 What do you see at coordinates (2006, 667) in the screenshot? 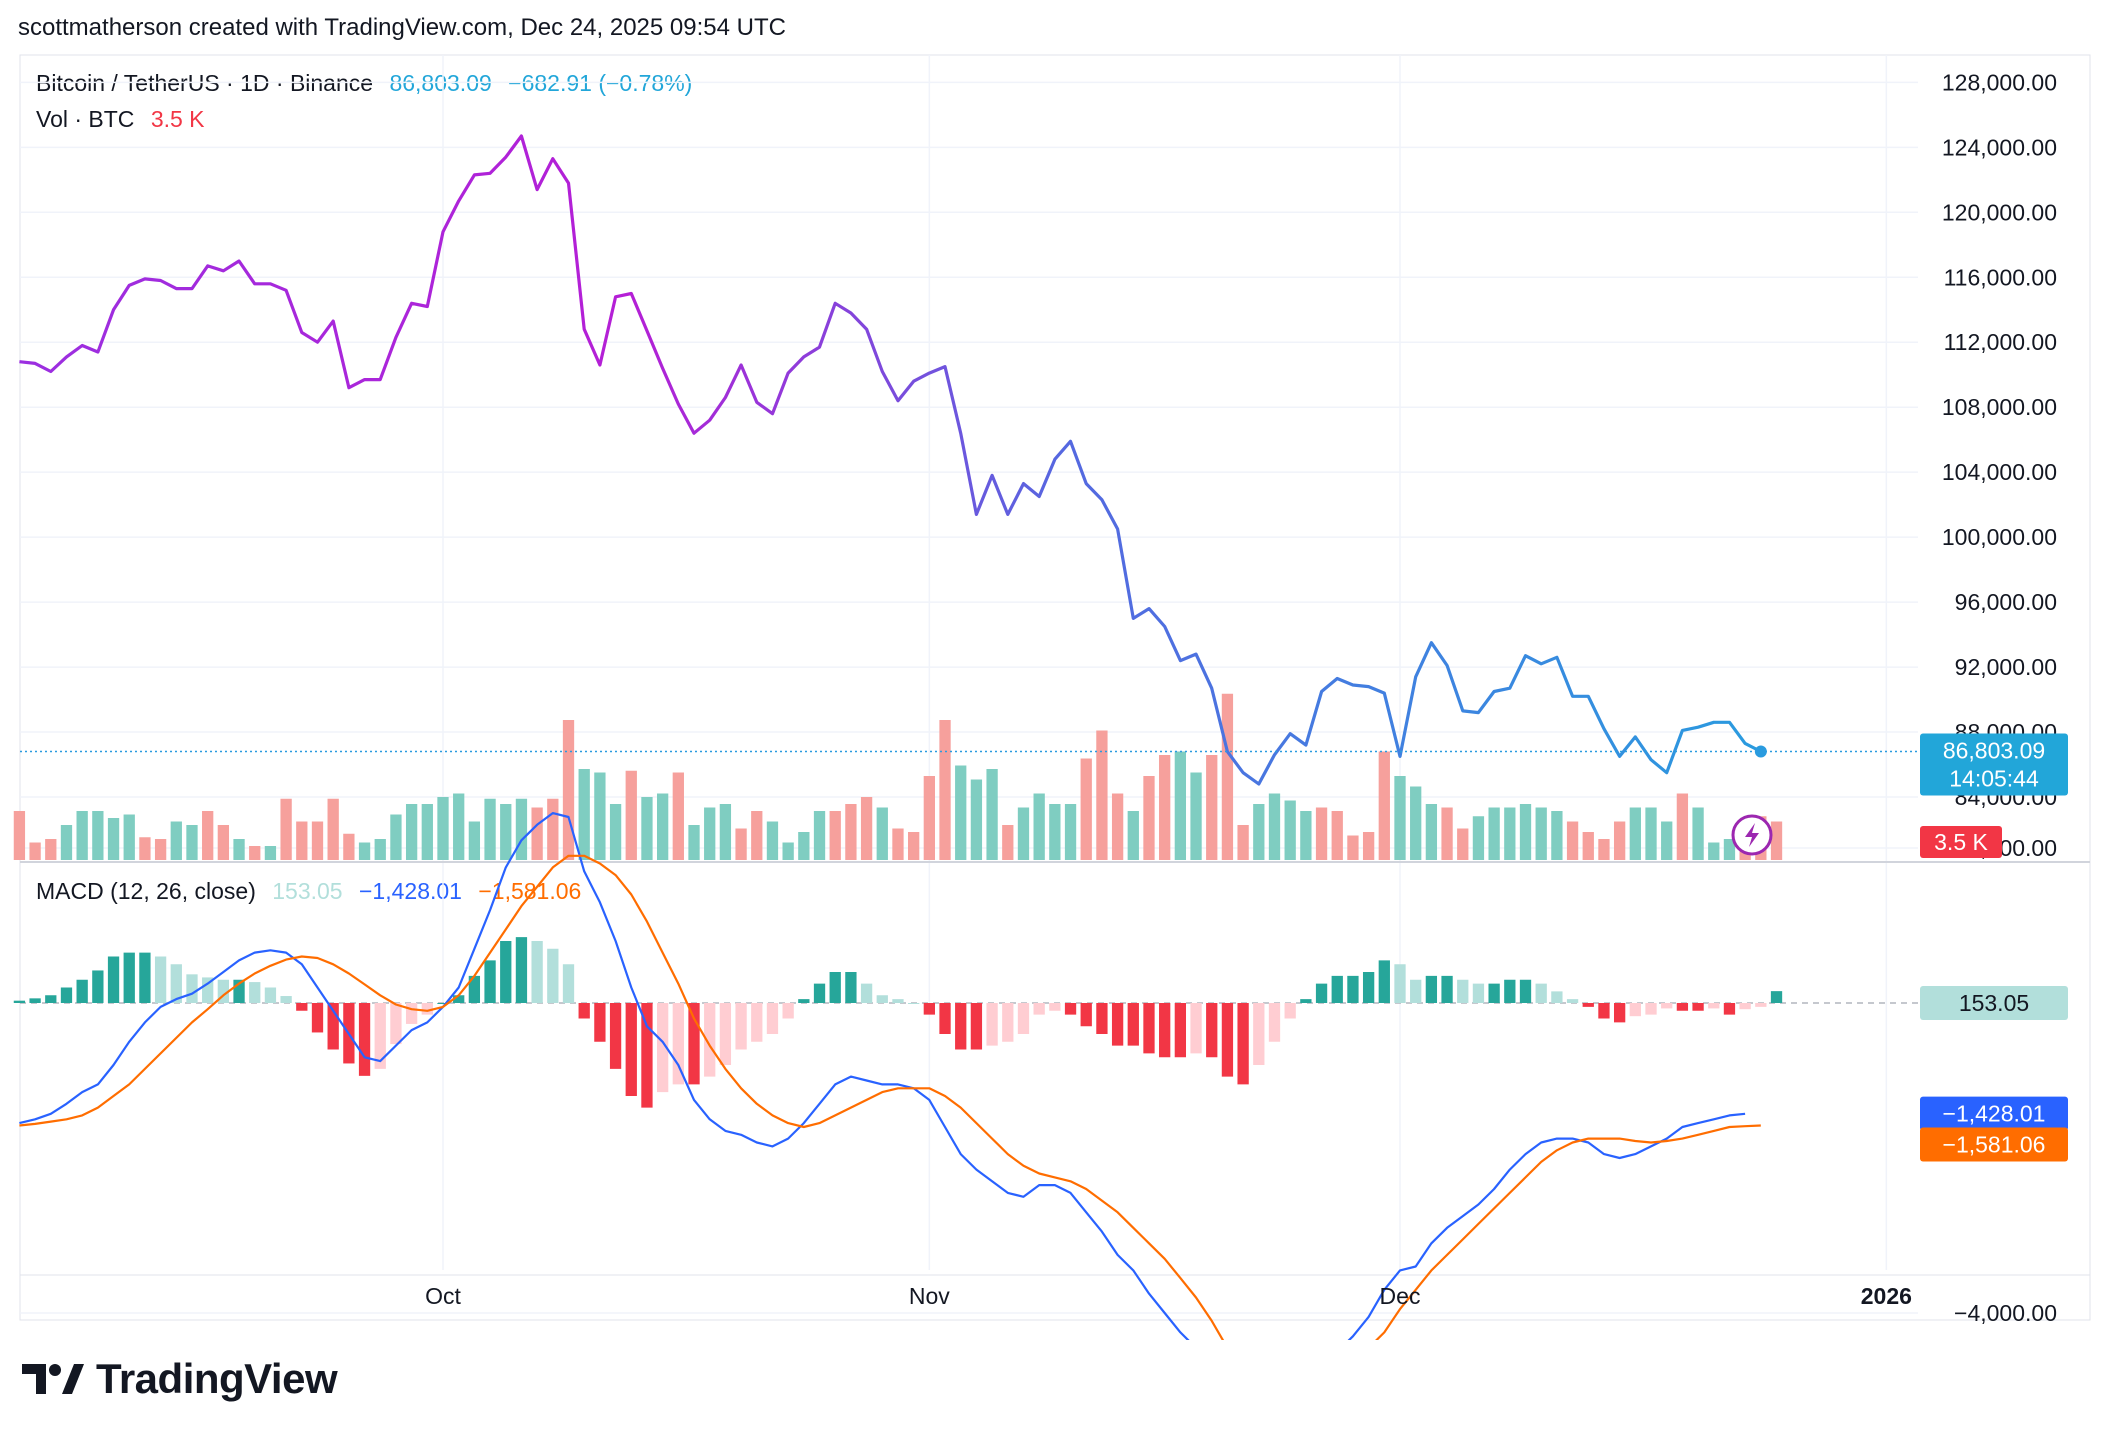
I see `price-axis-label: 92,000.00` at bounding box center [2006, 667].